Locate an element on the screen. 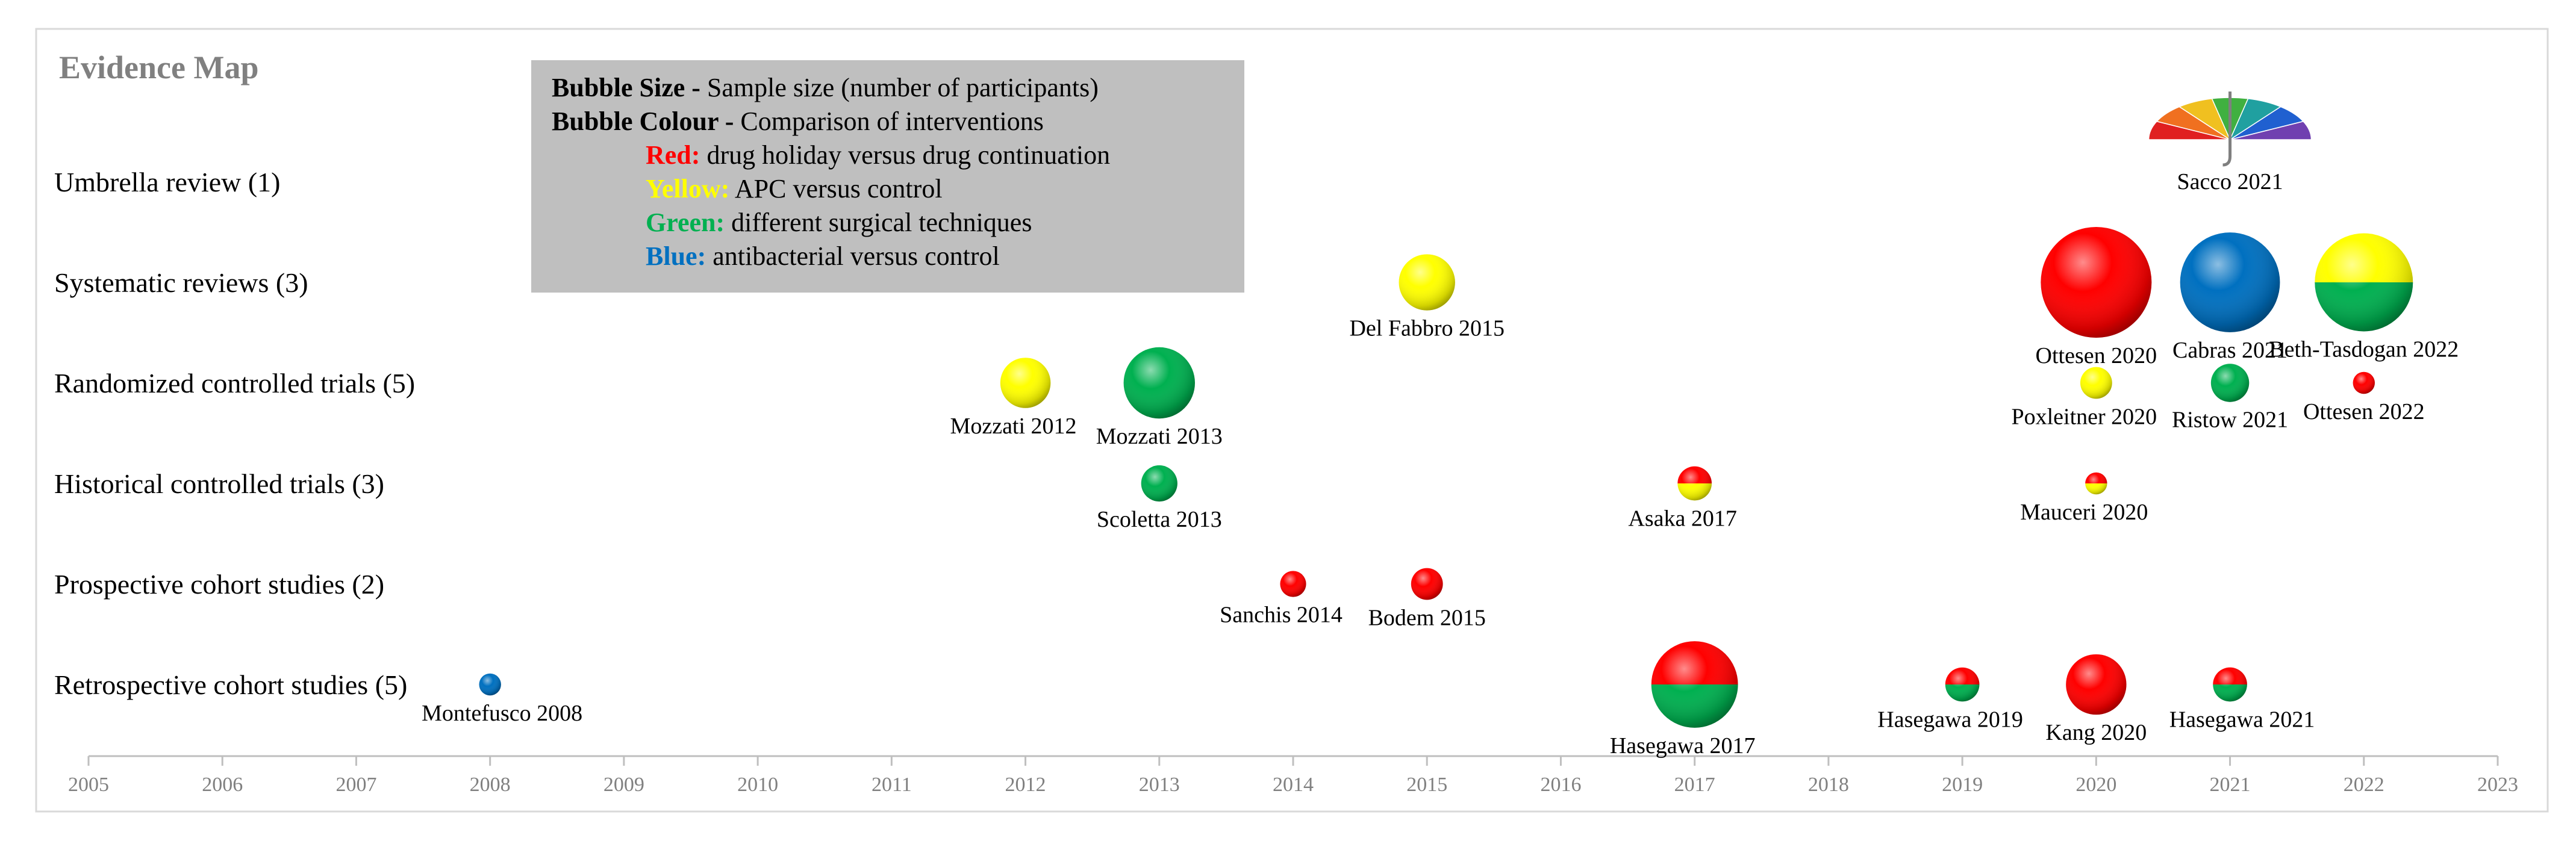 The image size is (2576, 844). x-tick-label-2018: 2018 is located at coordinates (1828, 785).